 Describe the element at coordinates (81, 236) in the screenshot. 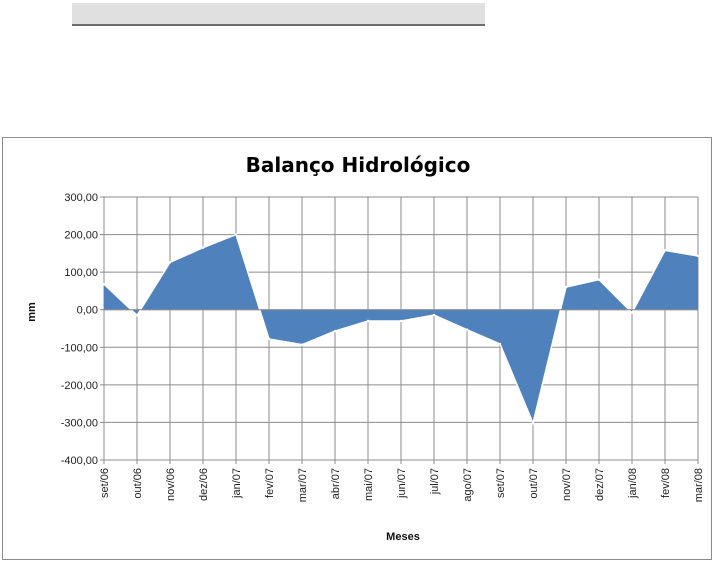

I see `y-tick-label: 200,00` at that location.